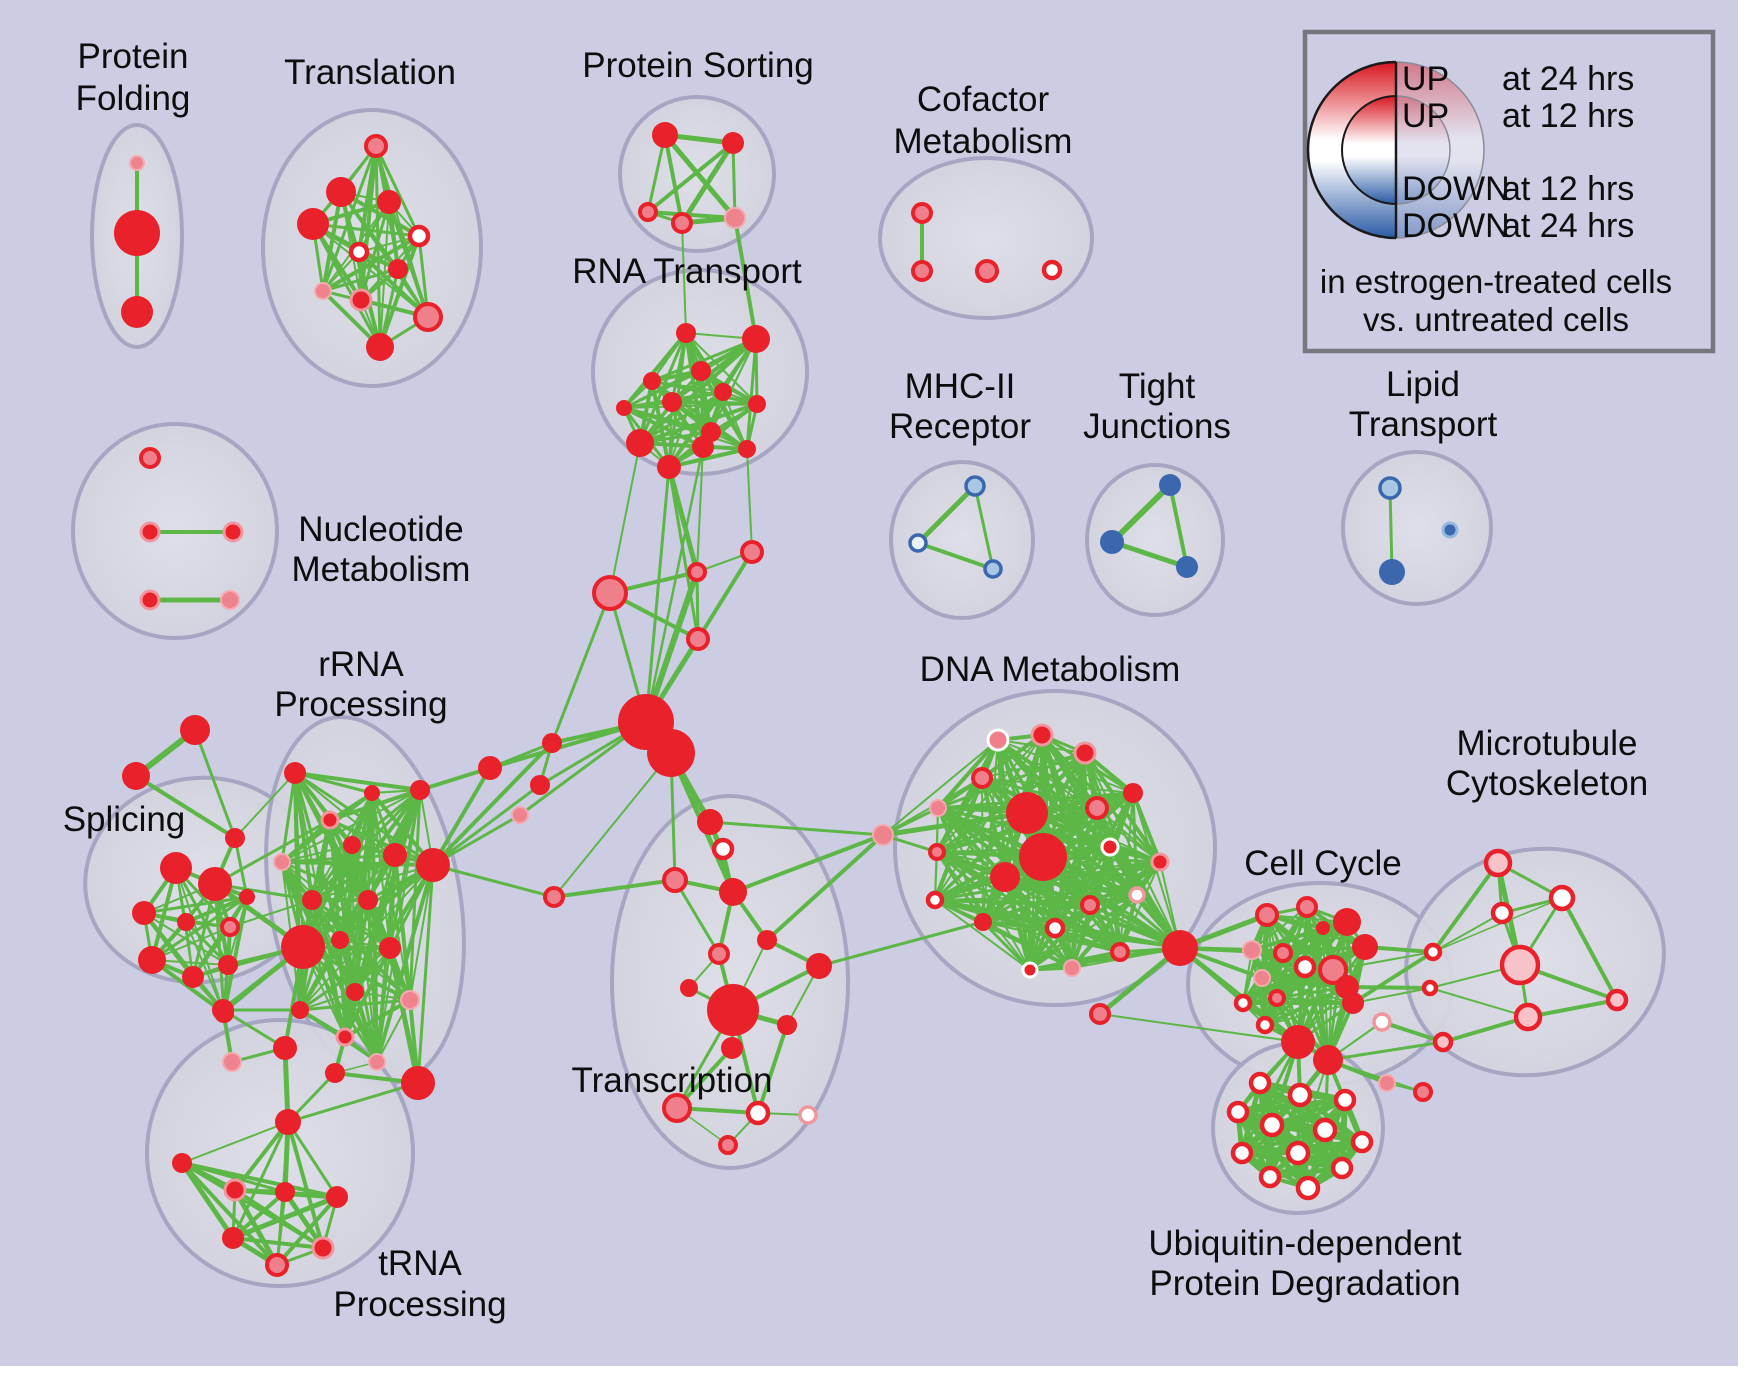 The width and height of the screenshot is (1750, 1376). I want to click on cluster-label-protein-sorting-line1: Protein Sorting, so click(698, 65).